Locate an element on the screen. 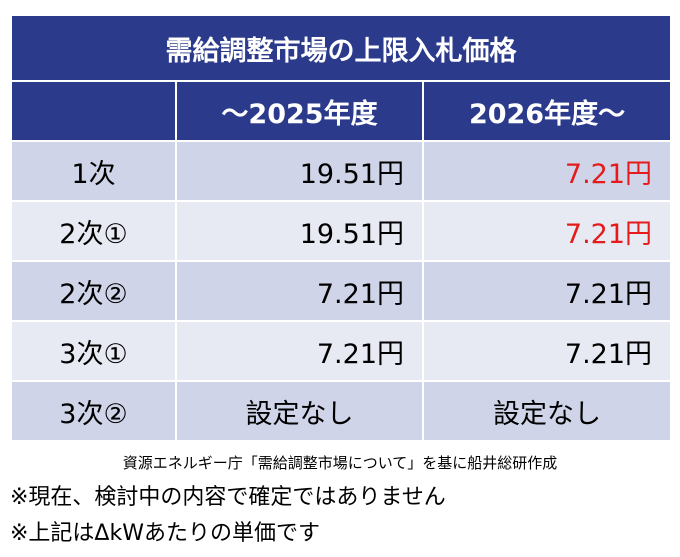  header-empty is located at coordinates (93, 111).